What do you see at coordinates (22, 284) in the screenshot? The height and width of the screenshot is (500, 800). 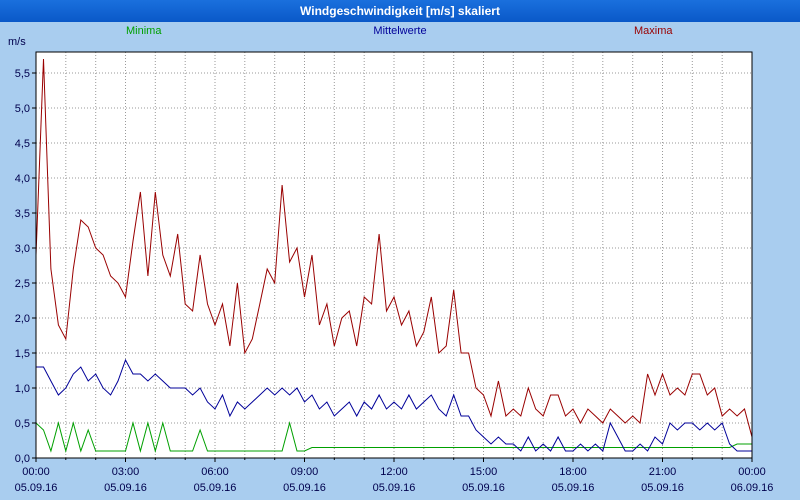 I see `svg-text: 2,5` at bounding box center [22, 284].